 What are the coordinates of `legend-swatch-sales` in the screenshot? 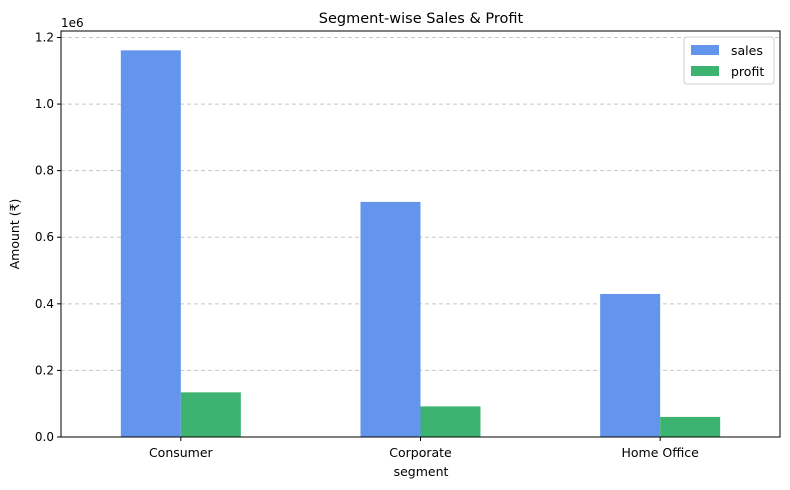 It's located at (705, 50).